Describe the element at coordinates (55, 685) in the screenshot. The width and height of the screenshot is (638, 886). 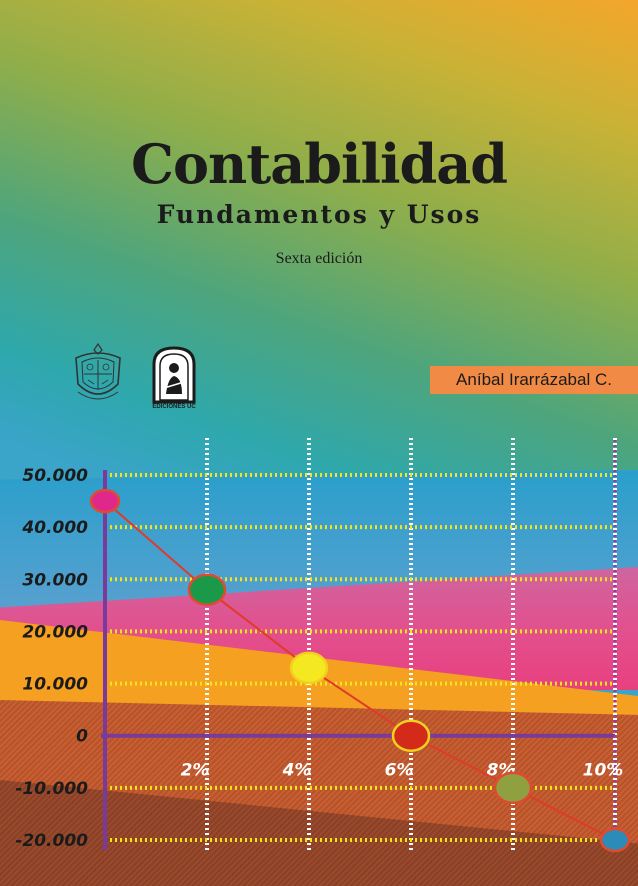
I see `y-tick-label: 10.000` at that location.